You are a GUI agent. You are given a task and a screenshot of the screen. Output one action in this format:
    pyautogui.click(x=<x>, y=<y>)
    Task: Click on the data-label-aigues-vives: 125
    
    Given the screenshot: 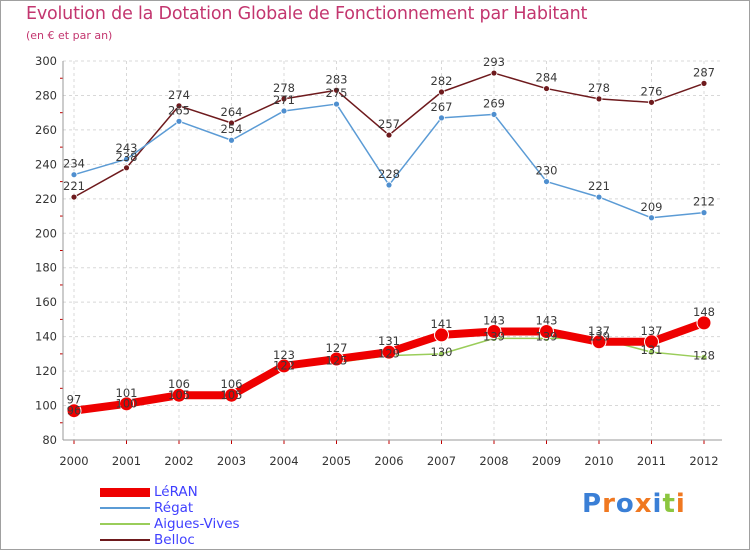 What is the action you would take?
    pyautogui.click(x=337, y=360)
    